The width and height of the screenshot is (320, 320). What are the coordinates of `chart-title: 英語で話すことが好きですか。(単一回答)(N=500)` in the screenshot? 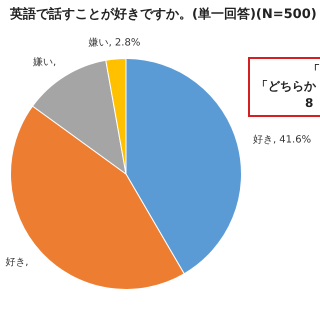 It's located at (163, 14).